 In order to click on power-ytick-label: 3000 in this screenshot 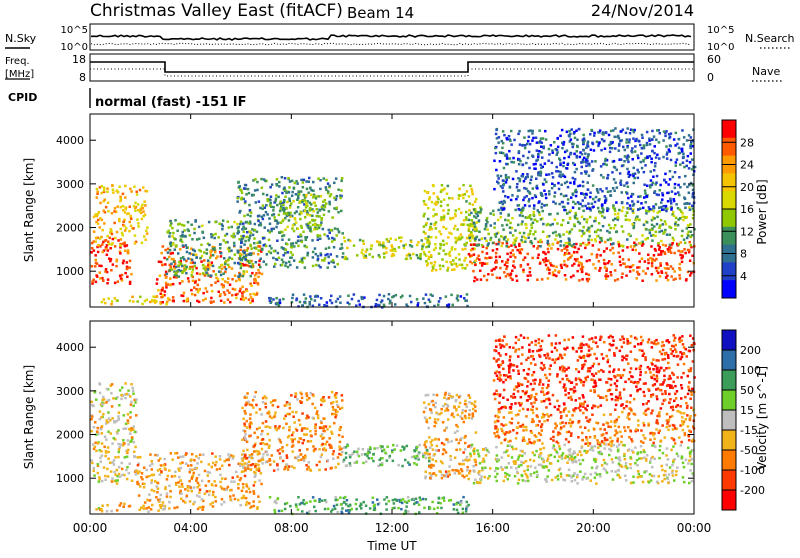, I will do `click(70, 184)`.